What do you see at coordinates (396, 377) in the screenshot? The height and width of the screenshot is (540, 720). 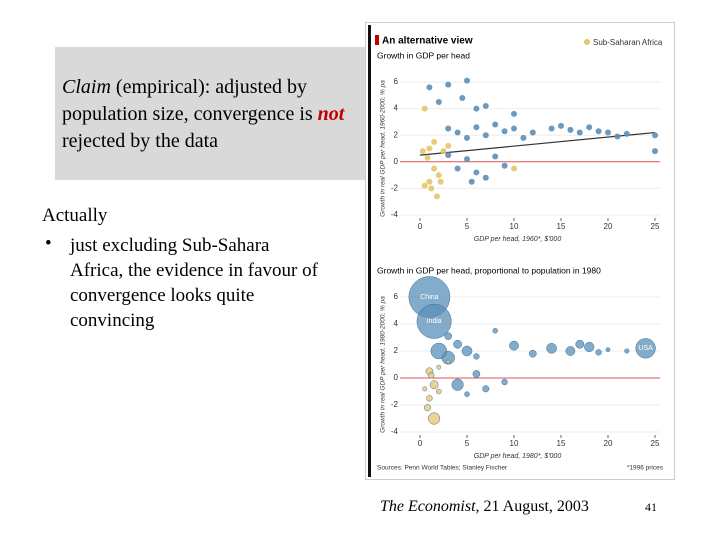 I see `y-tick-label: 0` at bounding box center [396, 377].